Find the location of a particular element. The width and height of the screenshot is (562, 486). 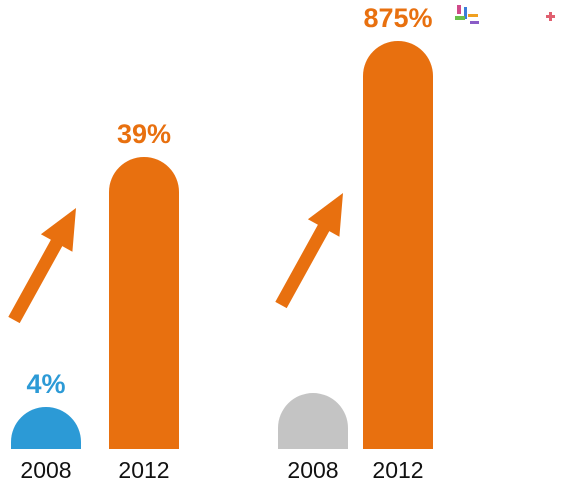

value-label-1-2012: 875% is located at coordinates (397, 18).